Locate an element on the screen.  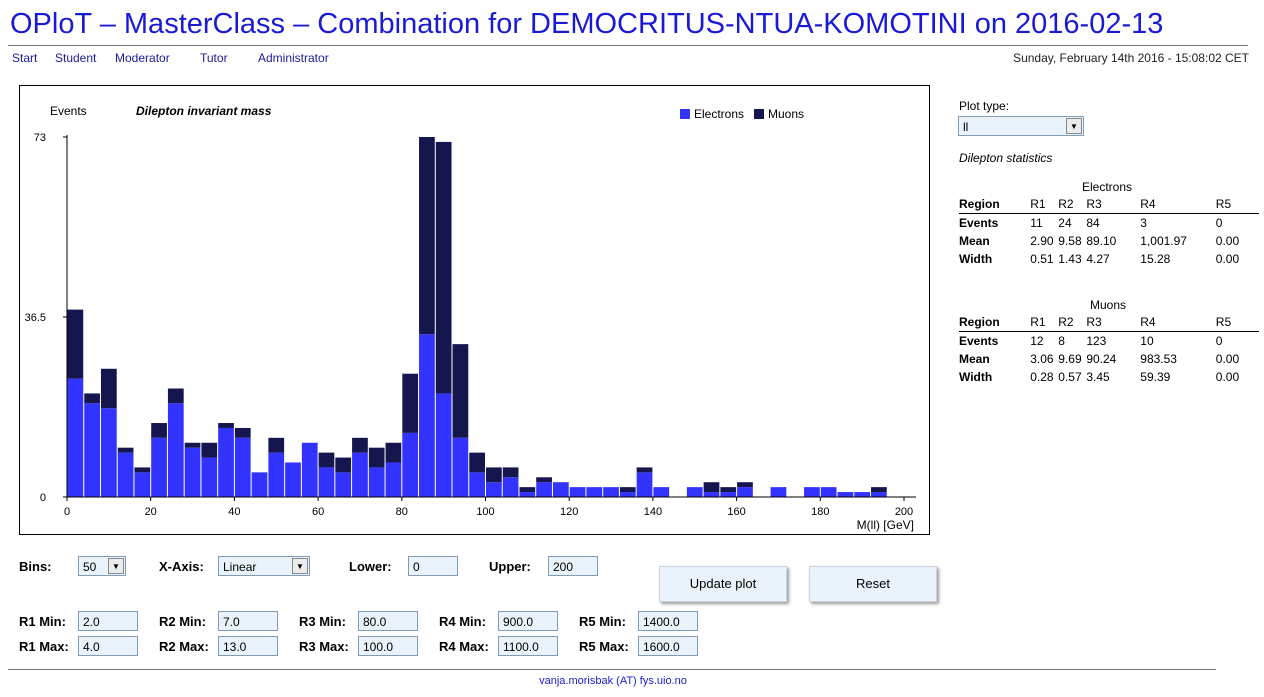
stats-cell: 24 is located at coordinates (1065, 223).